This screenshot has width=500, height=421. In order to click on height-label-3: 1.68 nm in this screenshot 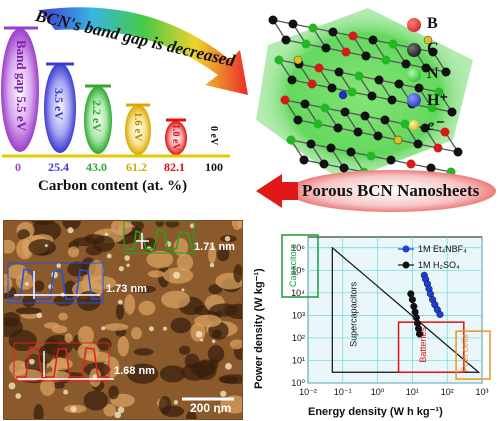, I will do `click(134, 371)`.